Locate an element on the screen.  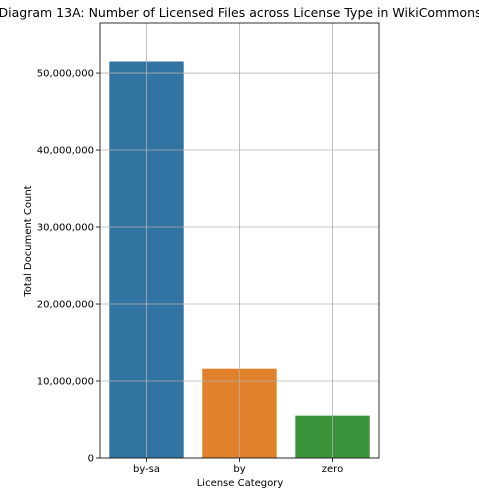
y-tick-label: 30,000,000 is located at coordinates (65, 228).